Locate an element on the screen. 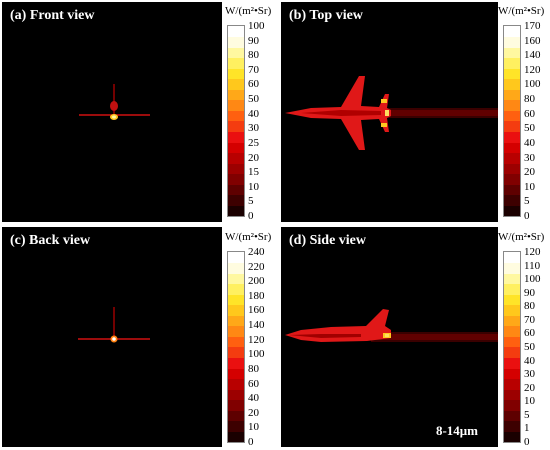 Image resolution: width=550 pixels, height=450 pixels. colorbar-tick-label: 90 is located at coordinates (253, 40).